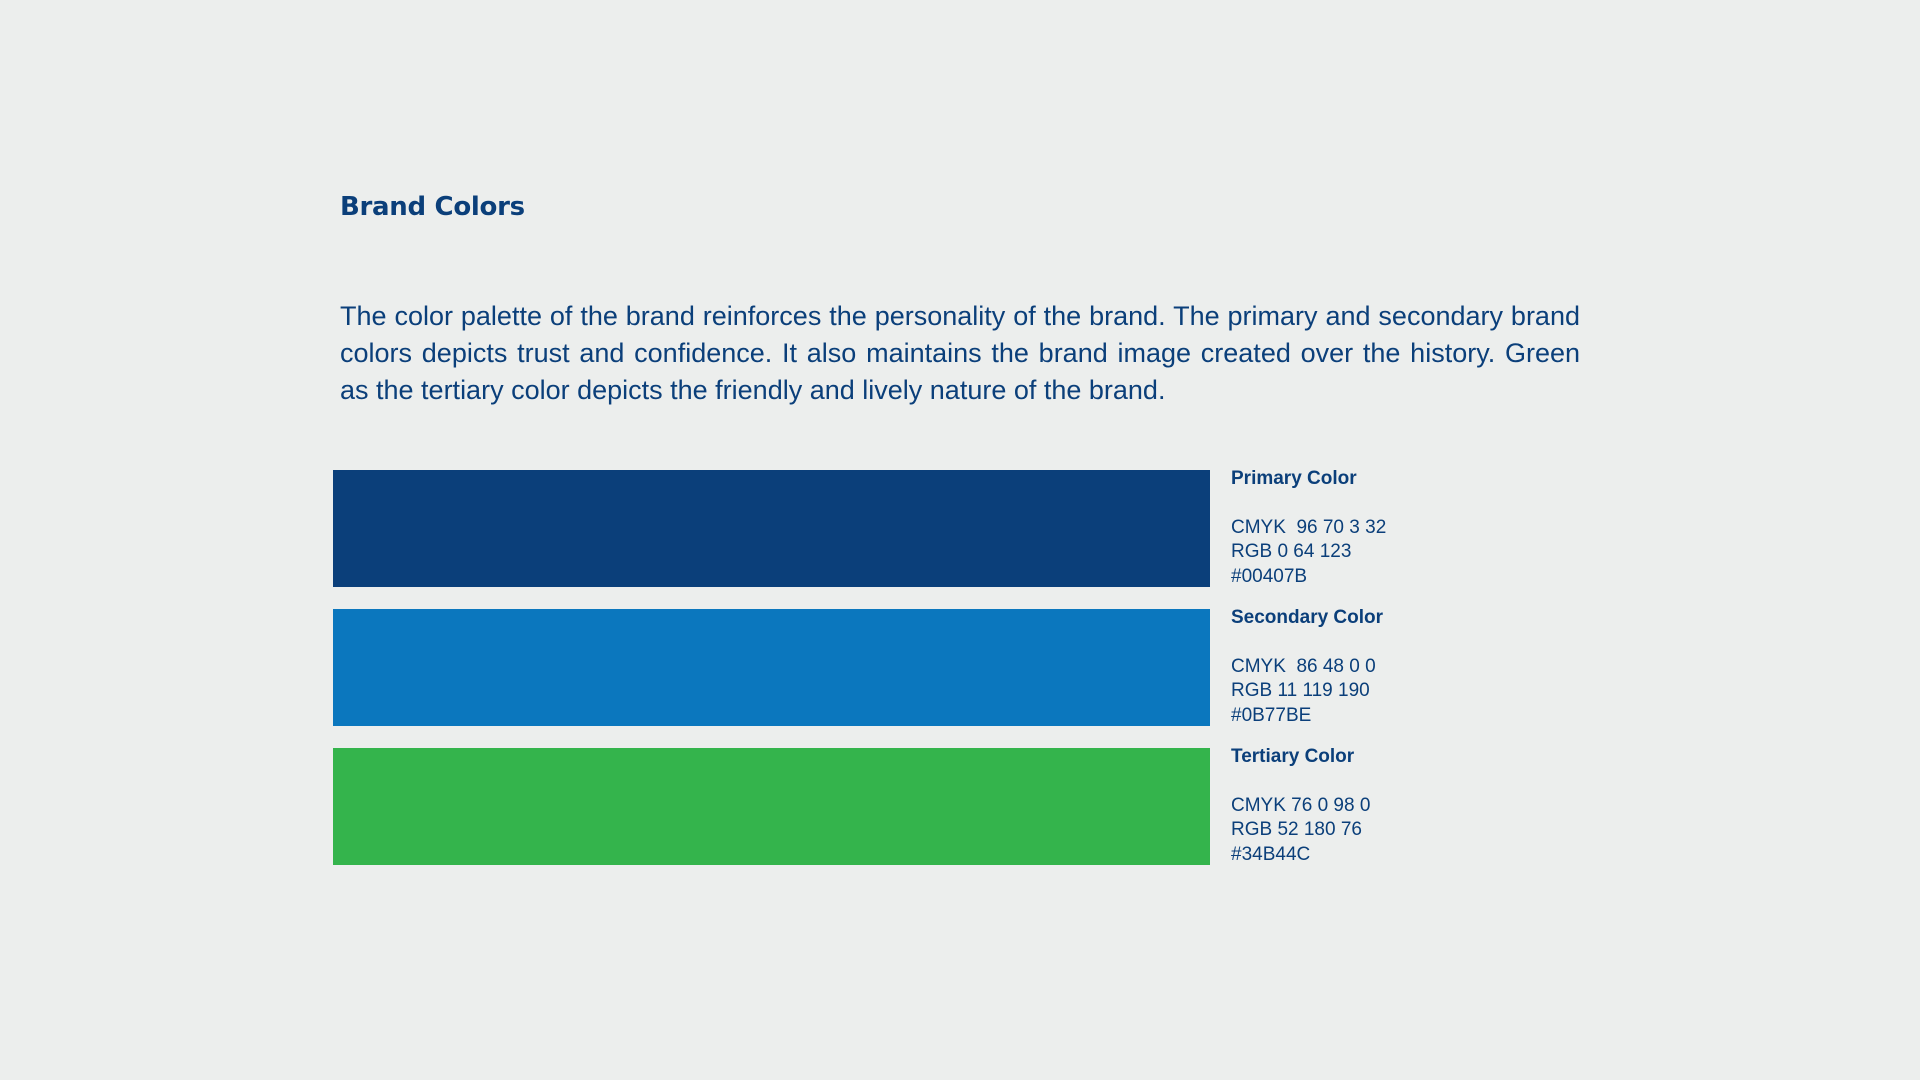  I want to click on tertiary-color-name: Tertiary Color, so click(1293, 756).